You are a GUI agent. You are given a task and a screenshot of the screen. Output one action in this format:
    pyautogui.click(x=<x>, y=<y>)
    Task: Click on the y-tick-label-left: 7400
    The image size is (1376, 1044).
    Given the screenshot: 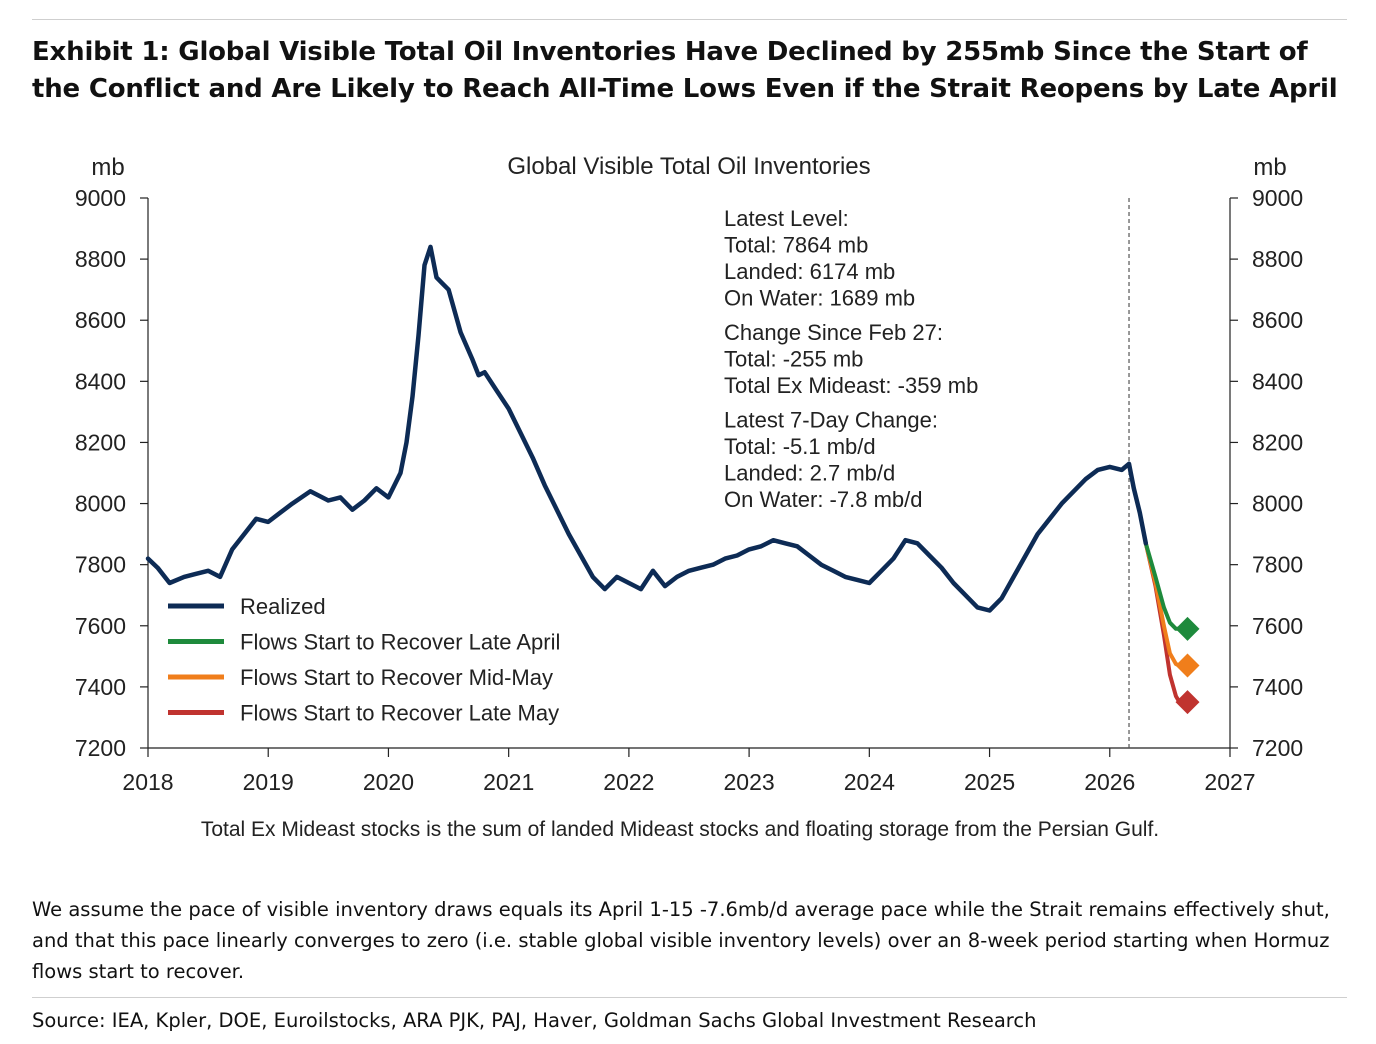 What is the action you would take?
    pyautogui.click(x=100, y=687)
    